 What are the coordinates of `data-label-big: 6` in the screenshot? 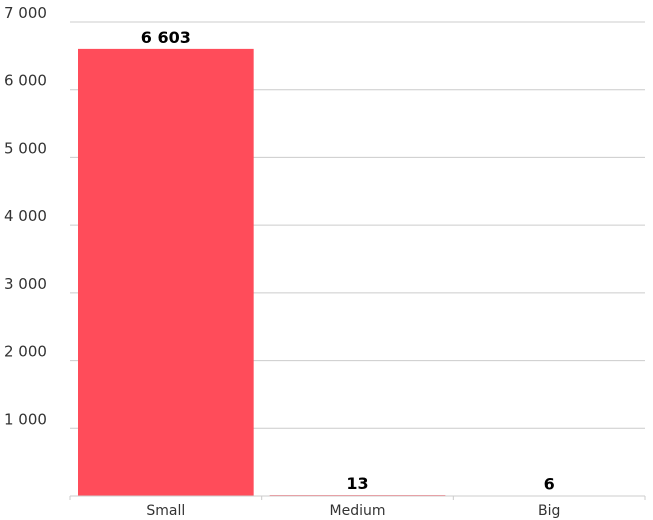 It's located at (549, 484).